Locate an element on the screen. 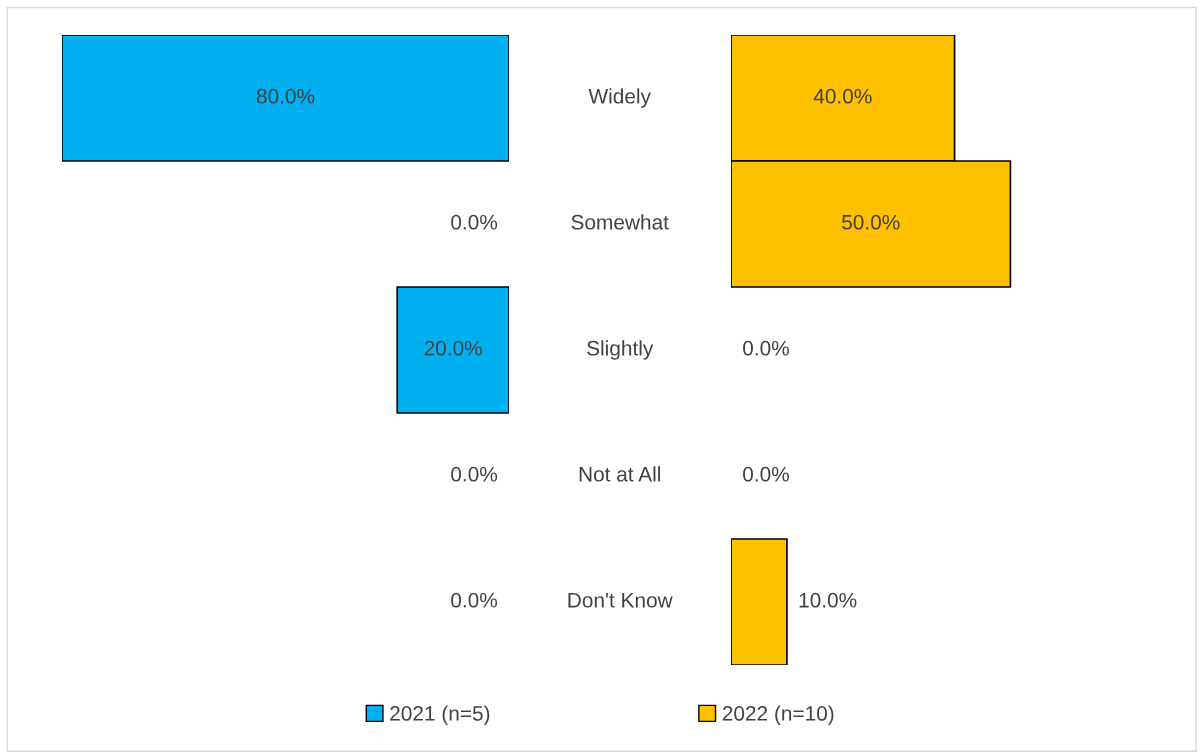  data-label: 20.0% is located at coordinates (453, 348).